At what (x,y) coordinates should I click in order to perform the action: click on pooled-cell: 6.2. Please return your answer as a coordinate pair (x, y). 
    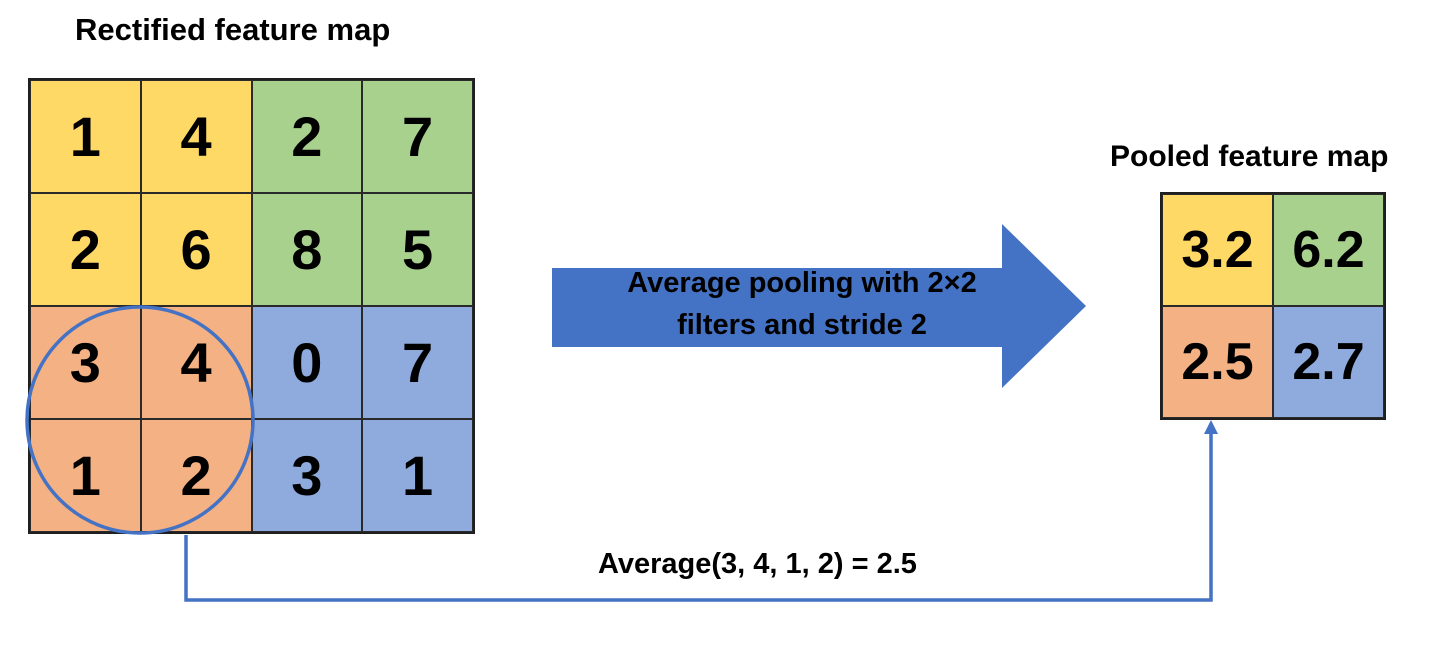
    Looking at the image, I should click on (1328, 250).